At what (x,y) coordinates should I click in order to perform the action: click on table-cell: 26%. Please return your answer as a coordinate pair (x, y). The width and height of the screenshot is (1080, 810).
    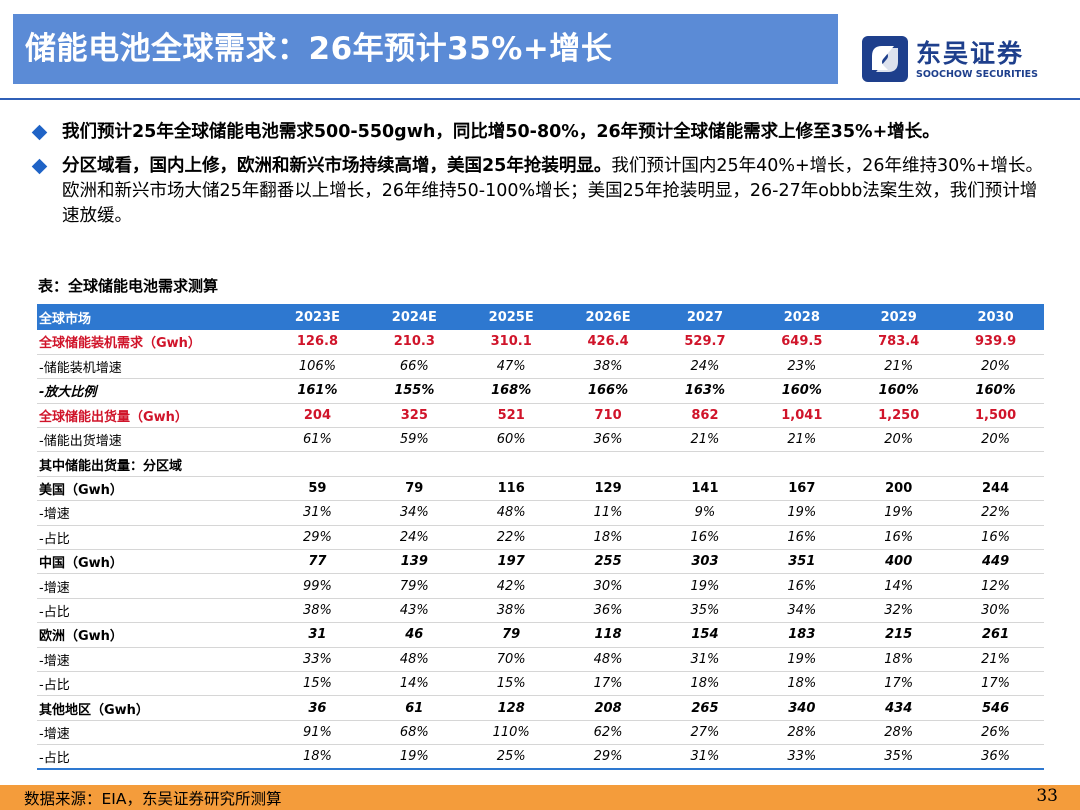
    Looking at the image, I should click on (995, 733).